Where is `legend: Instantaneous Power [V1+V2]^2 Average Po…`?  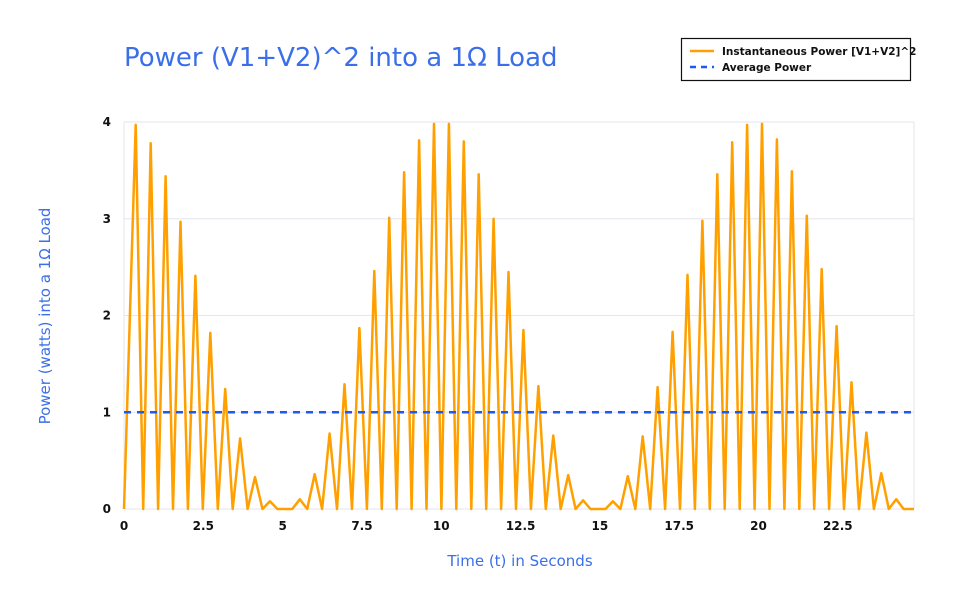
legend: Instantaneous Power [V1+V2]^2 Average Po… is located at coordinates (798, 59).